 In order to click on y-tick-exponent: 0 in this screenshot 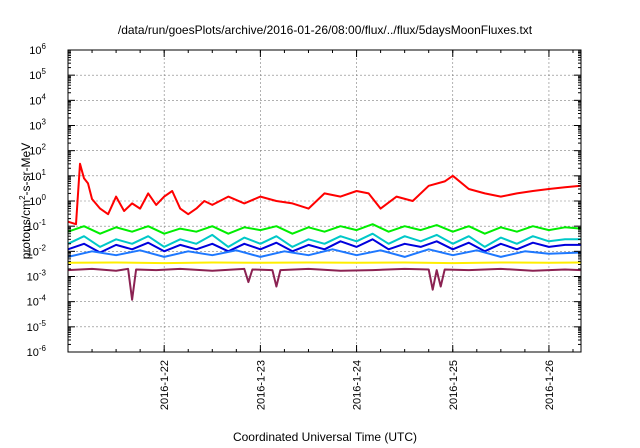, I will do `click(44, 197)`.